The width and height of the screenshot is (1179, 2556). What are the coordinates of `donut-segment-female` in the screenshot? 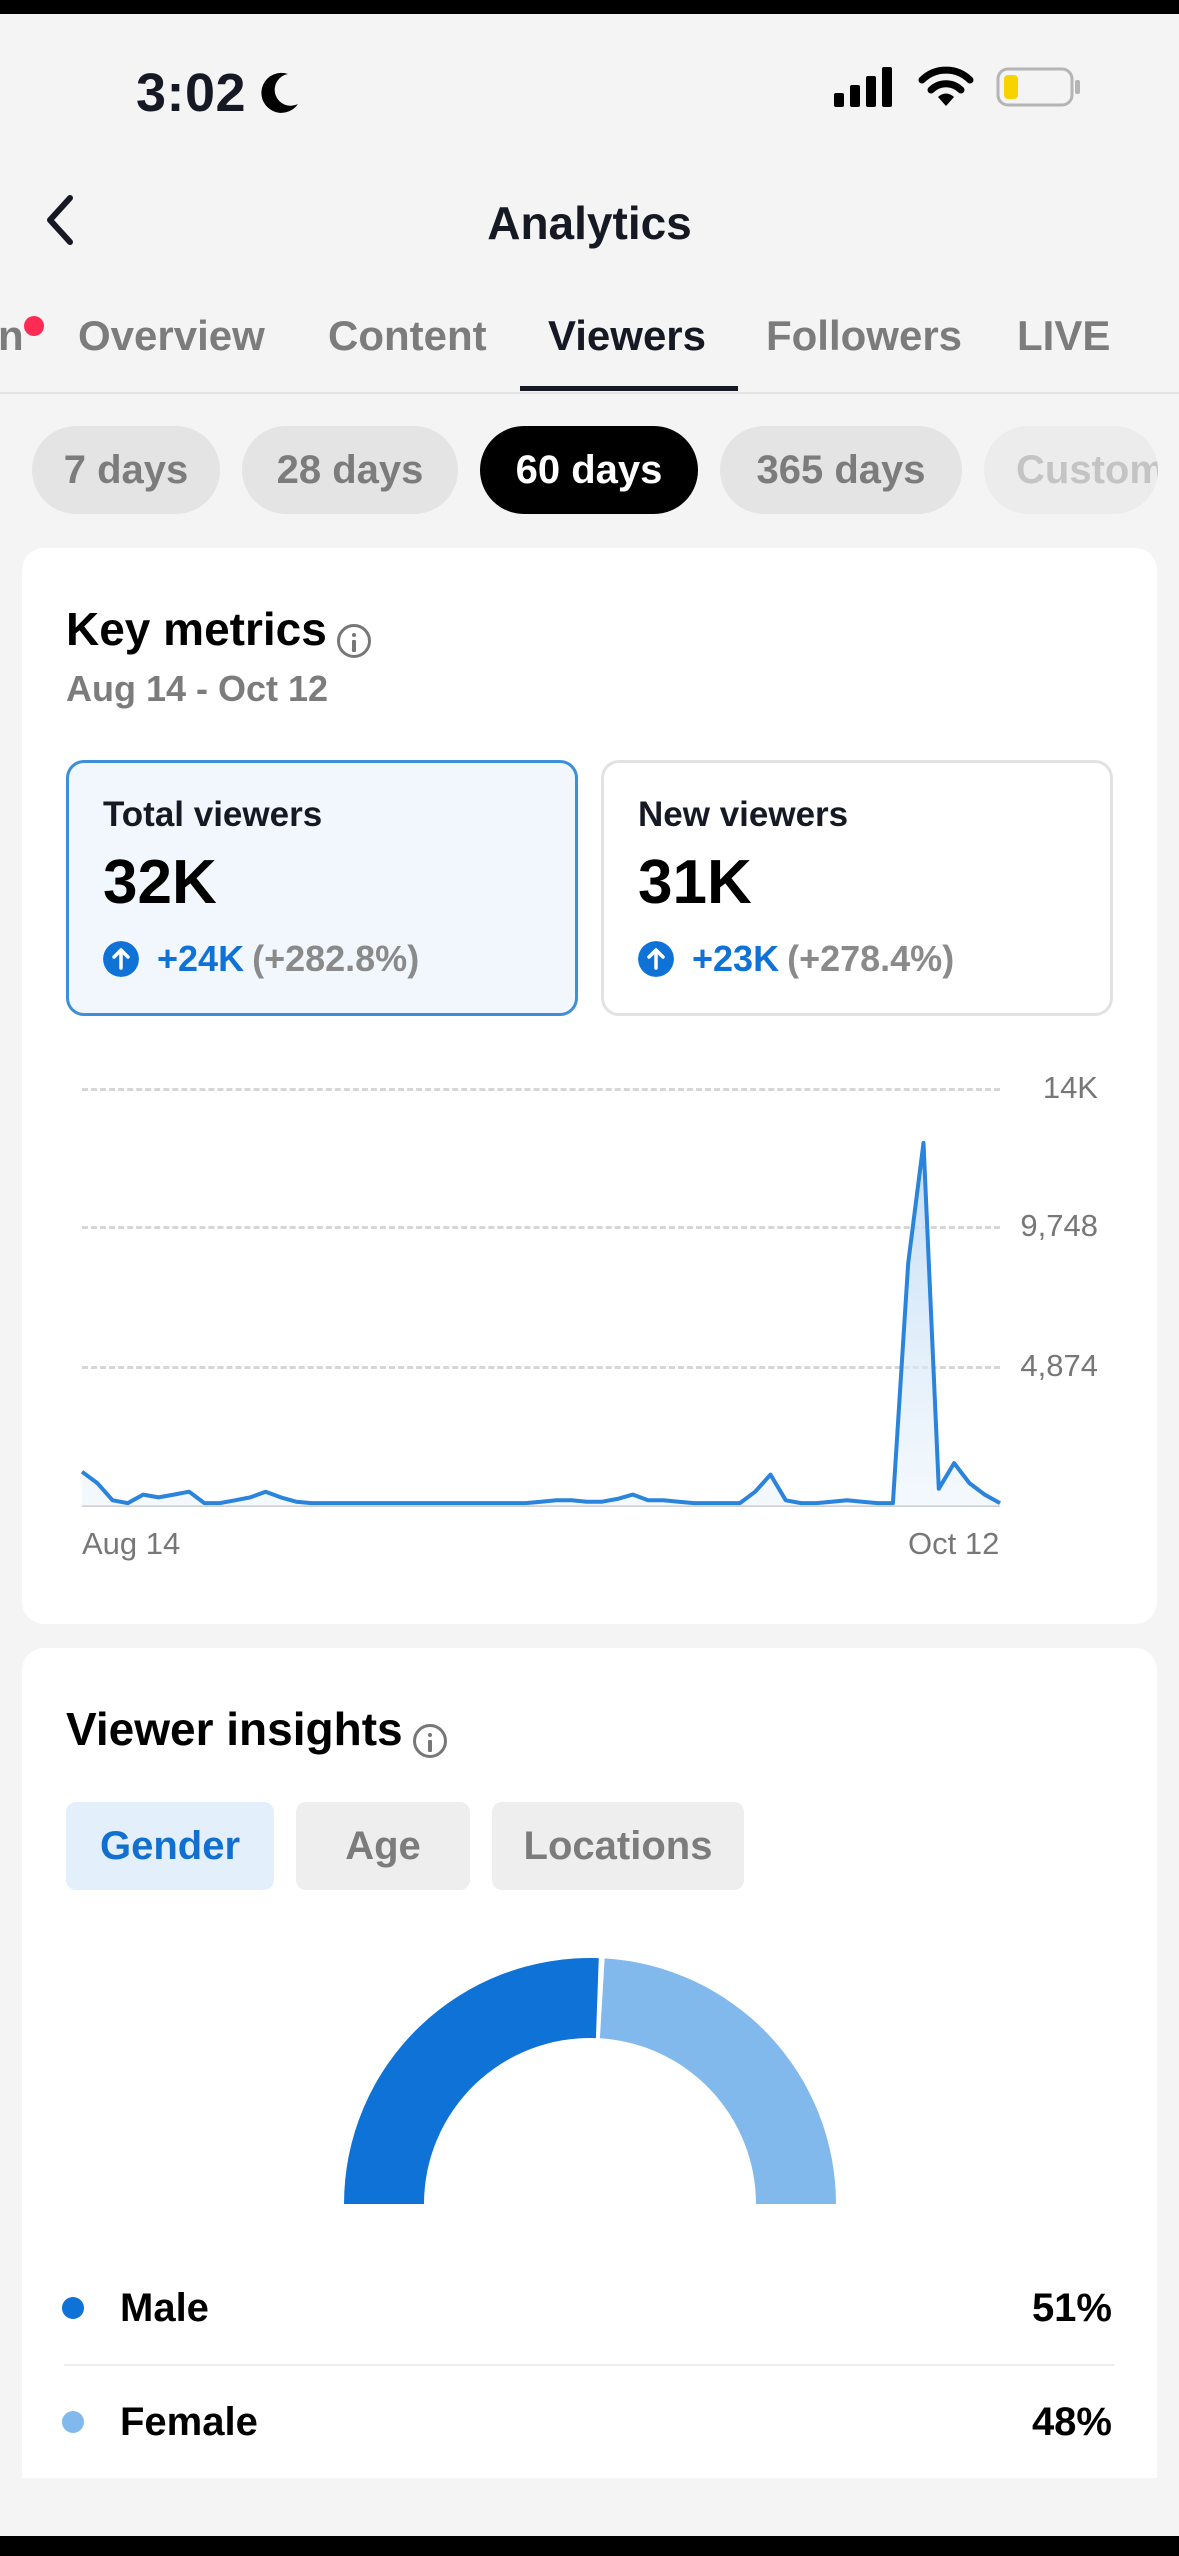 It's located at (717, 2081).